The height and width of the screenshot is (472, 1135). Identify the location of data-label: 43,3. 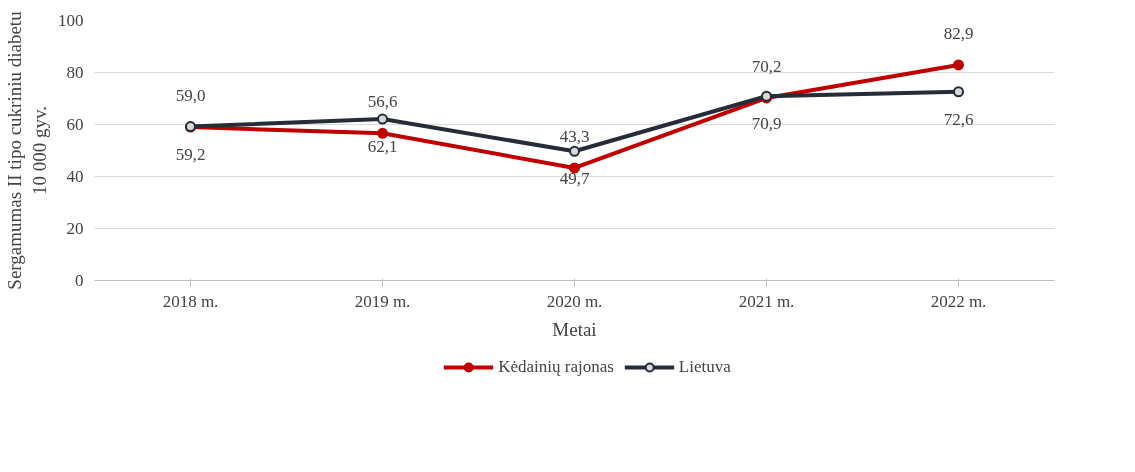
(574, 136).